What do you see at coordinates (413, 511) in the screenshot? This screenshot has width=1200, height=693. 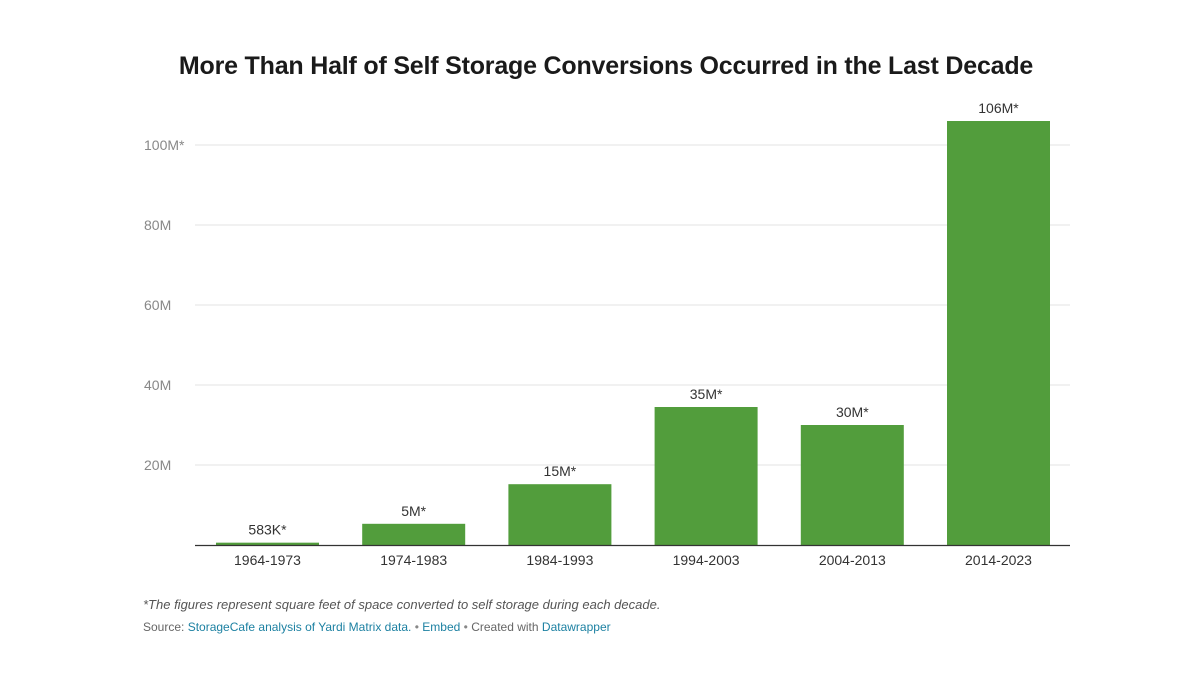 I see `data-label: 5M*` at bounding box center [413, 511].